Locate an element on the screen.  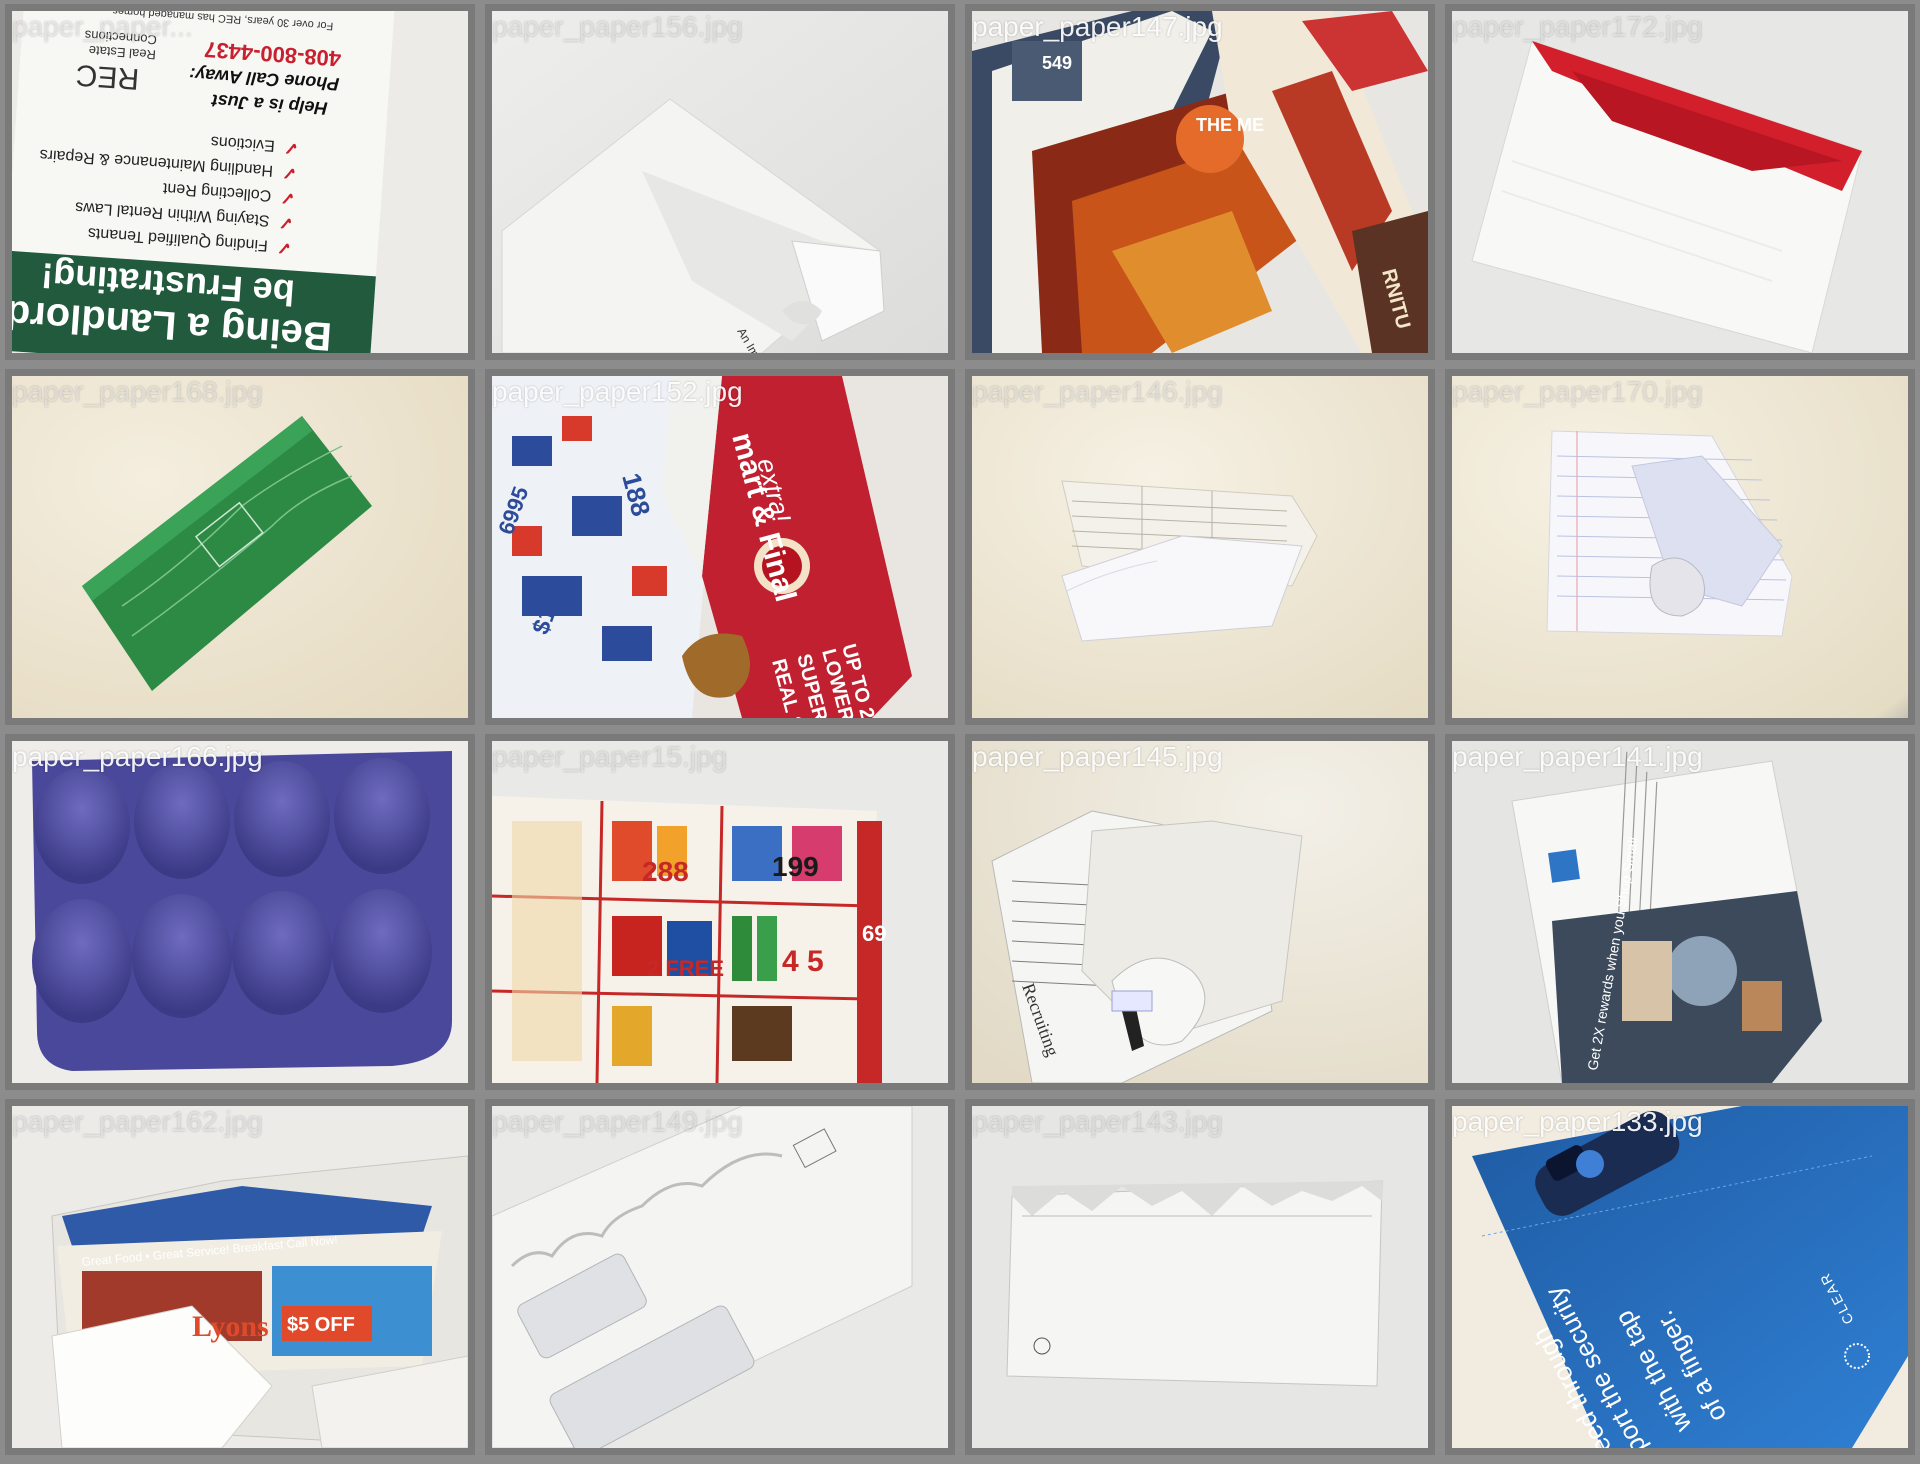
tile-red-flap-envelope: paper_paper172.jpg is located at coordinates (1680, 182).